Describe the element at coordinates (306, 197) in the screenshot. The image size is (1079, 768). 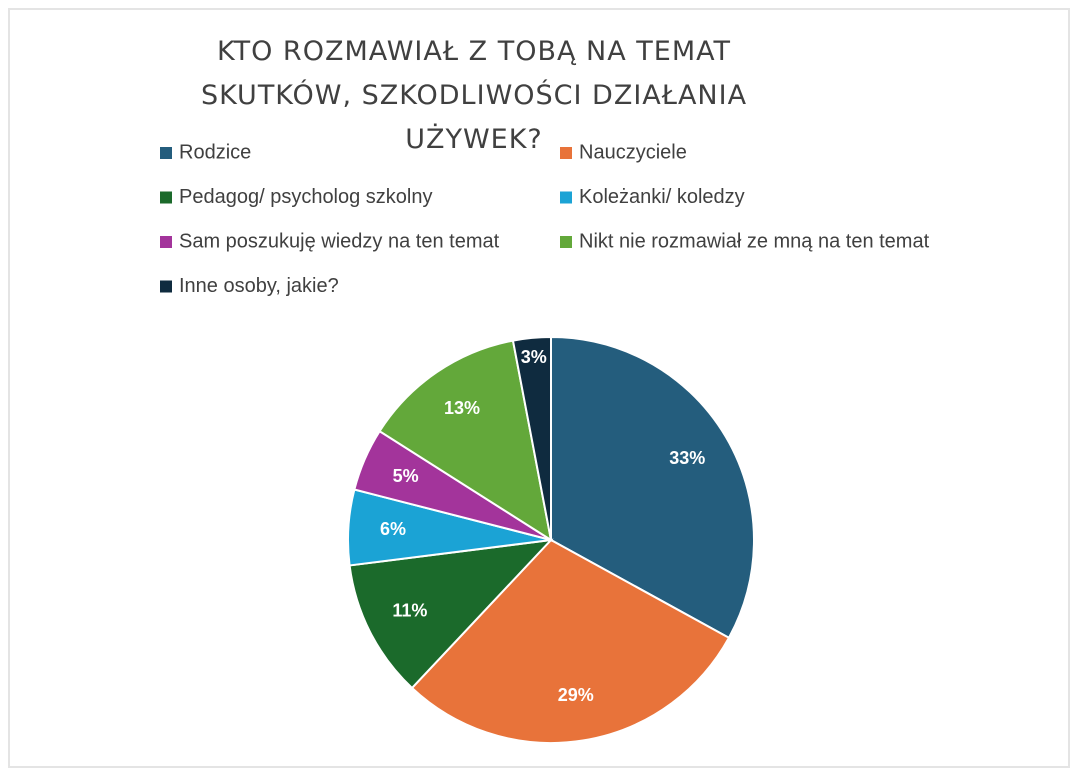
I see `legend-label: Pedagog/ psycholog szkolny` at that location.